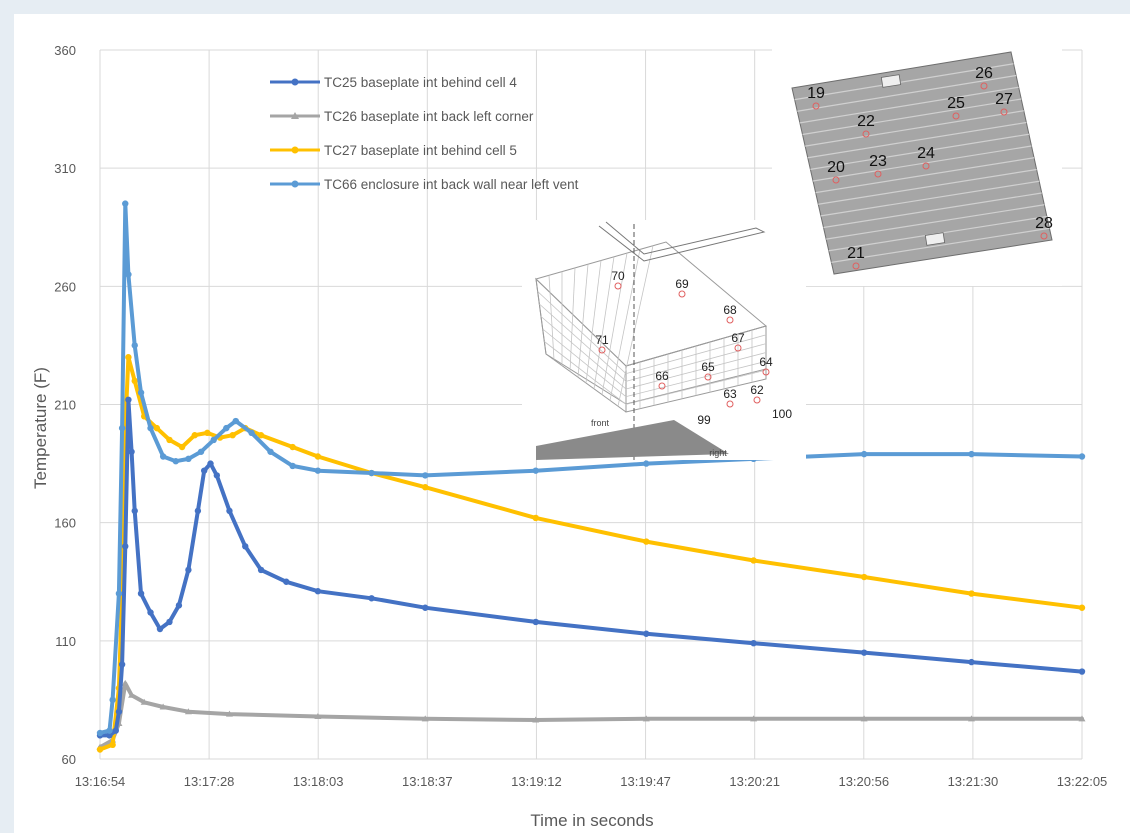 Image resolution: width=1130 pixels, height=833 pixels. I want to click on y-tick-label: 110, so click(65, 641).